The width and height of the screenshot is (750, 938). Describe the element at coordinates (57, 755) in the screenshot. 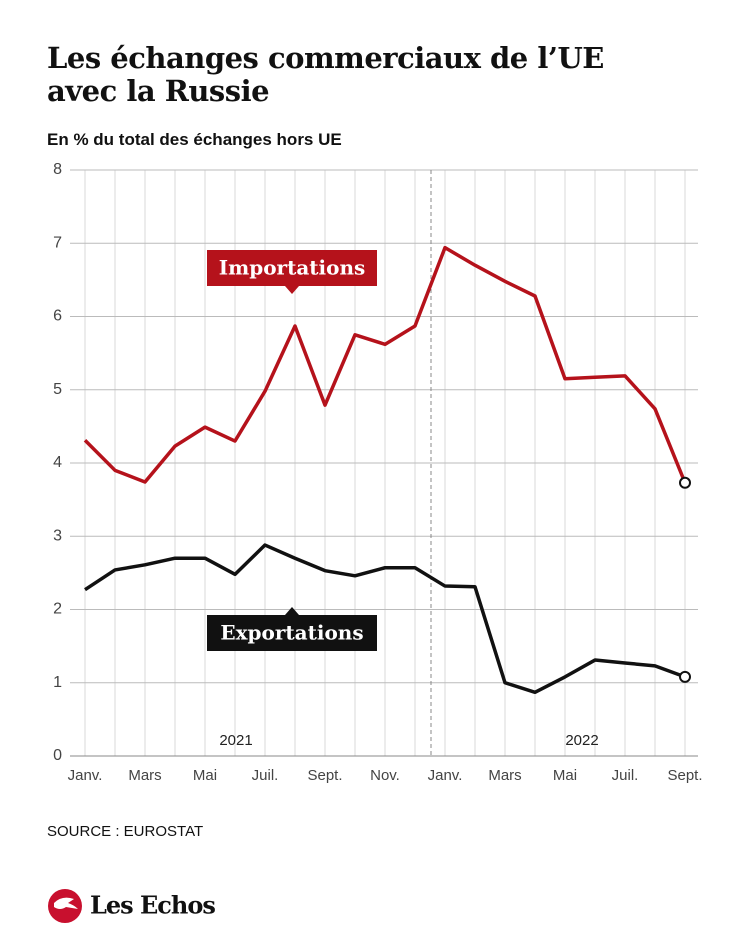

I see `y-tick-label: 0` at that location.